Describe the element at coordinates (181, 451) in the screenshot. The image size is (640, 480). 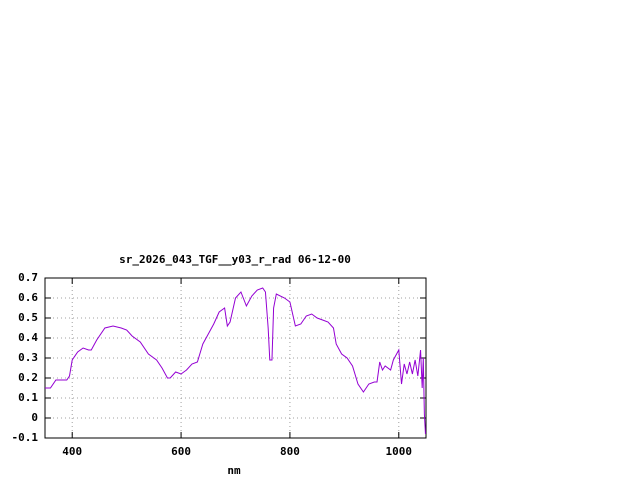
I see `x-tick-label: 600` at that location.